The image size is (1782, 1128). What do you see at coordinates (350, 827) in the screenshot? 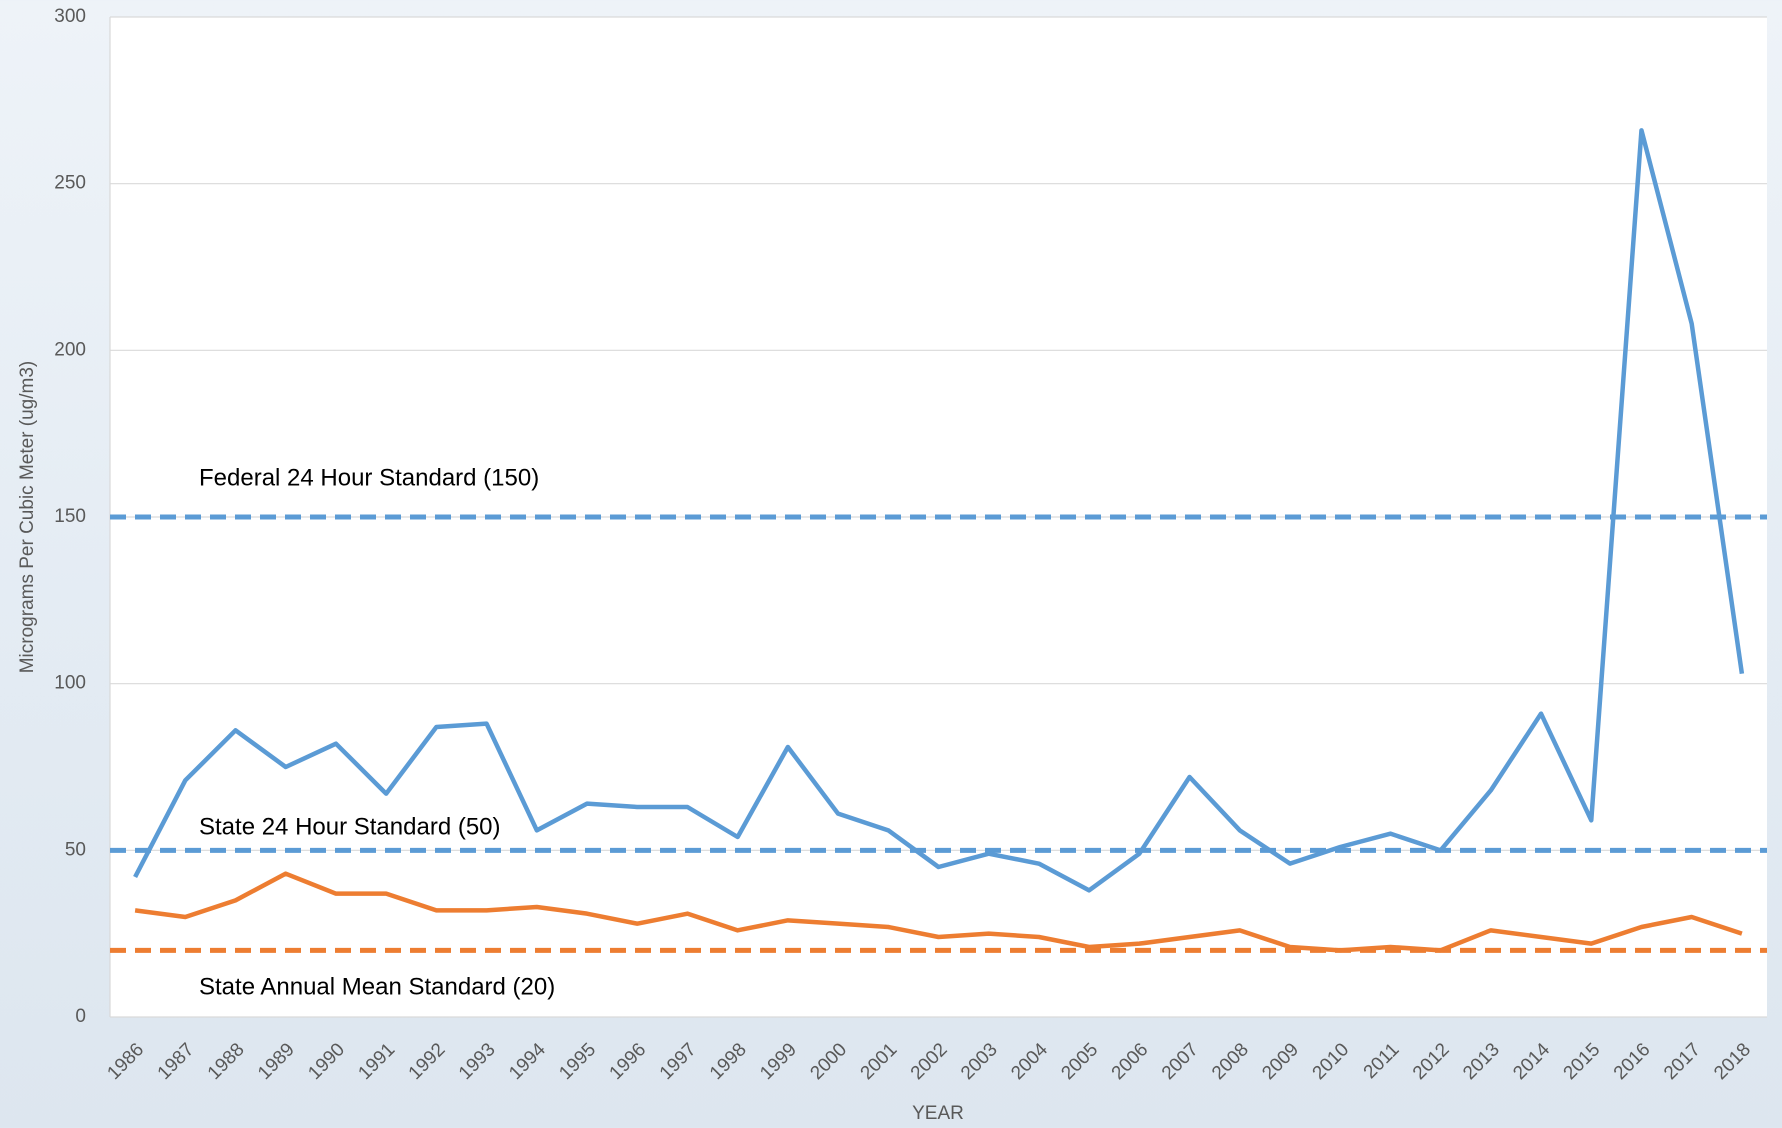
I see `reference-label: State 24 Hour Standard (50)` at bounding box center [350, 827].